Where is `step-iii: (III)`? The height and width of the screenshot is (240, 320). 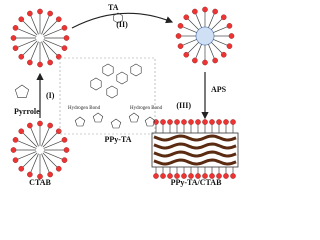 step-iii: (III) is located at coordinates (183, 105).